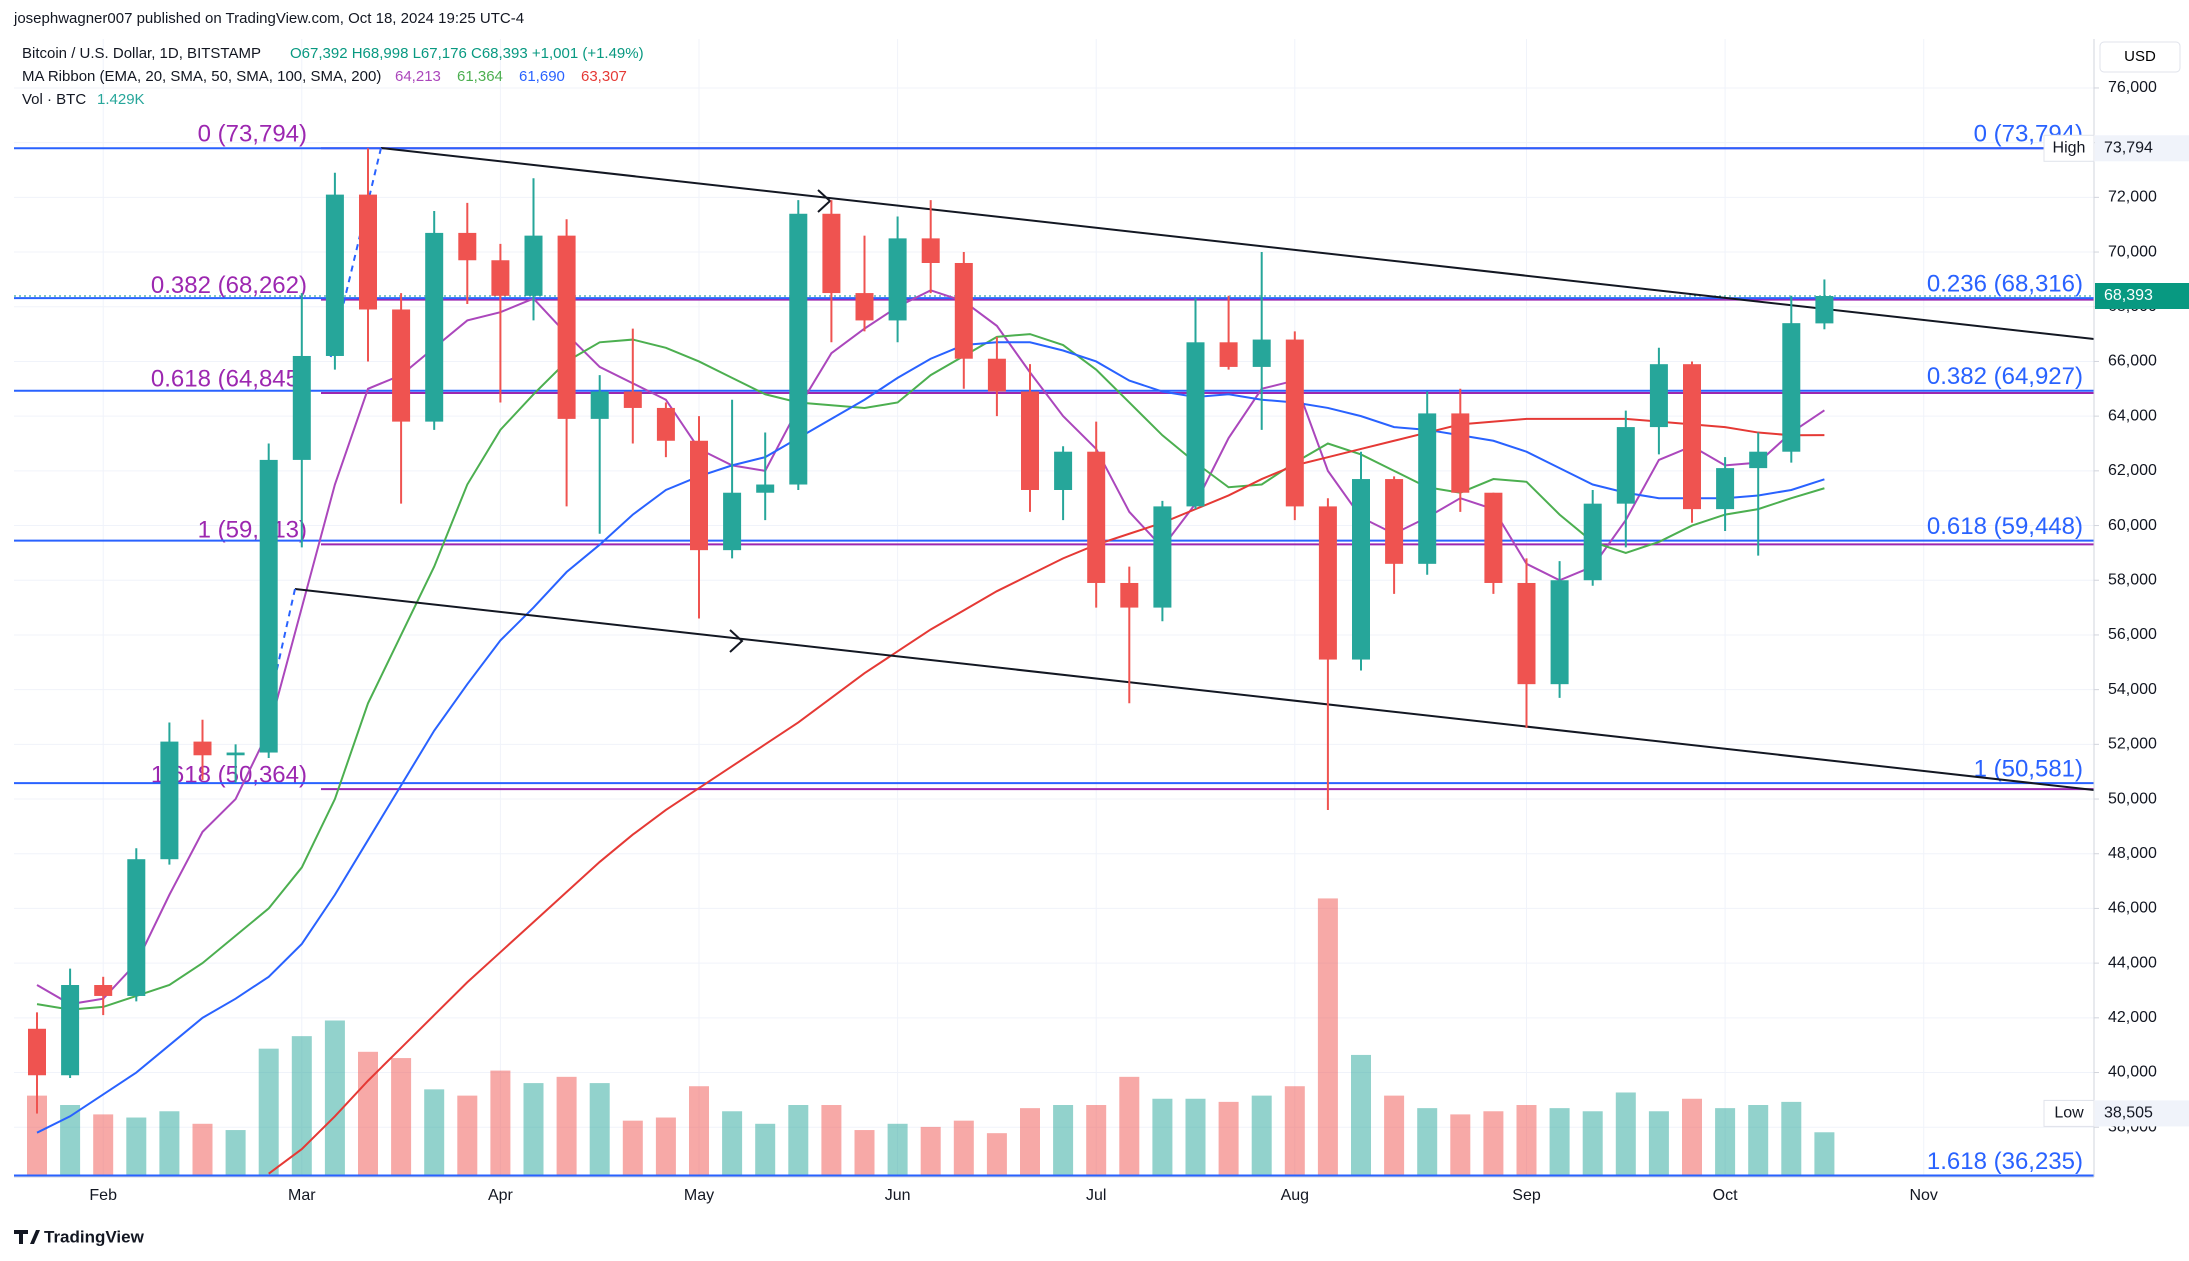  Describe the element at coordinates (1725, 1195) in the screenshot. I see `x-tick-label: Oct` at that location.